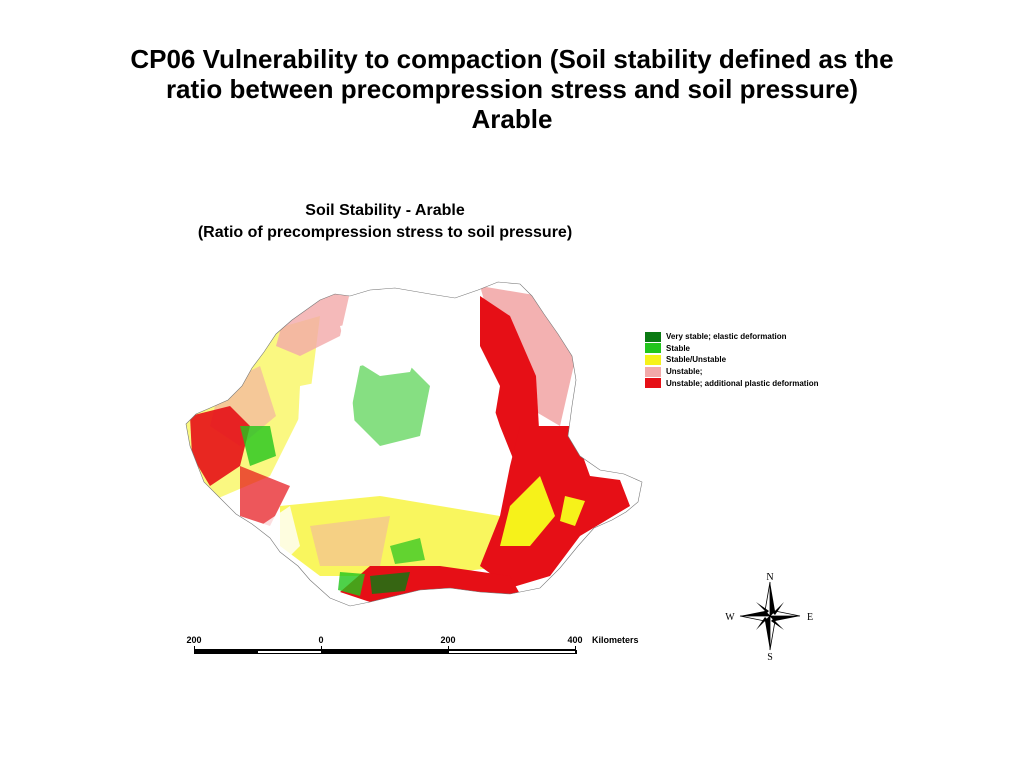  Describe the element at coordinates (742, 383) in the screenshot. I see `legend-label: Unstable; additional plastic deformation` at that location.